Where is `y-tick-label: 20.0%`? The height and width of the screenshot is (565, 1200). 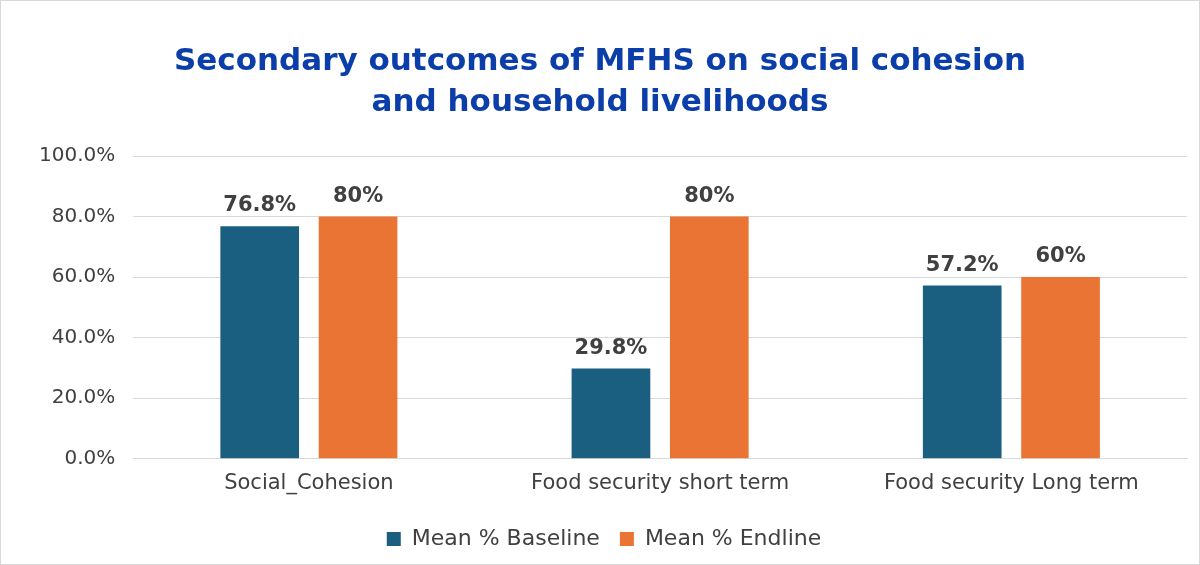
y-tick-label: 20.0% is located at coordinates (83, 396).